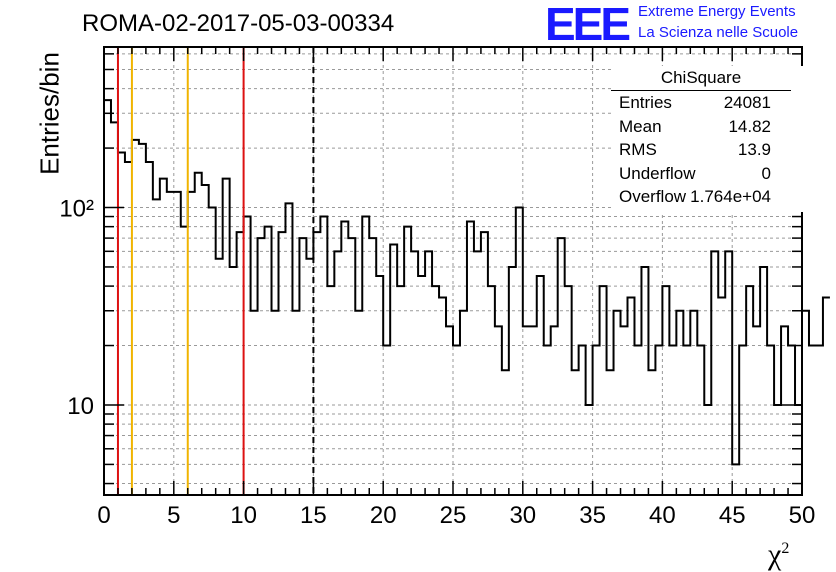 The width and height of the screenshot is (836, 572). What do you see at coordinates (749, 126) in the screenshot?
I see `stats-value: 14.82` at bounding box center [749, 126].